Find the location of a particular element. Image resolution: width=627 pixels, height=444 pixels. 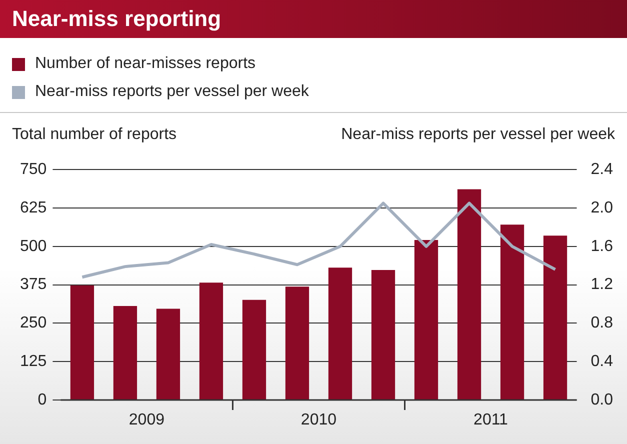

y2-tick-label: 0.8 is located at coordinates (602, 323).